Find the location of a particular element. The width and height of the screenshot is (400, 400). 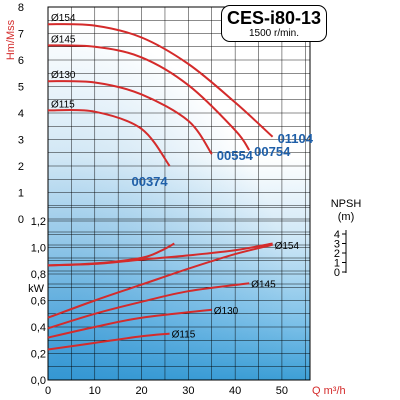

npsh-tick-label: 2 is located at coordinates (337, 254).